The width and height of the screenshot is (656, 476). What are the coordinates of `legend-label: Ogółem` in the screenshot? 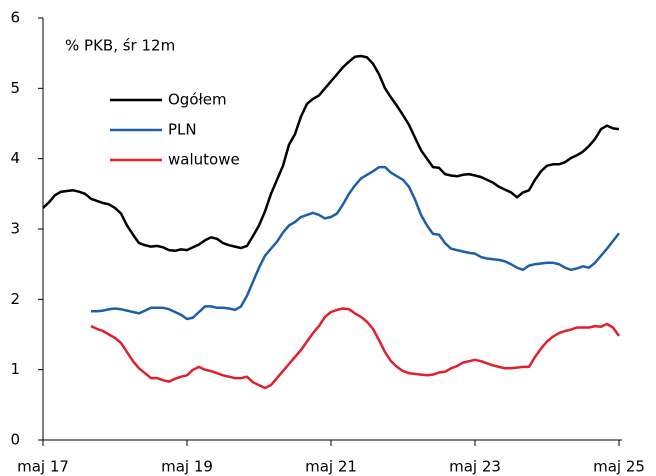 It's located at (197, 100).